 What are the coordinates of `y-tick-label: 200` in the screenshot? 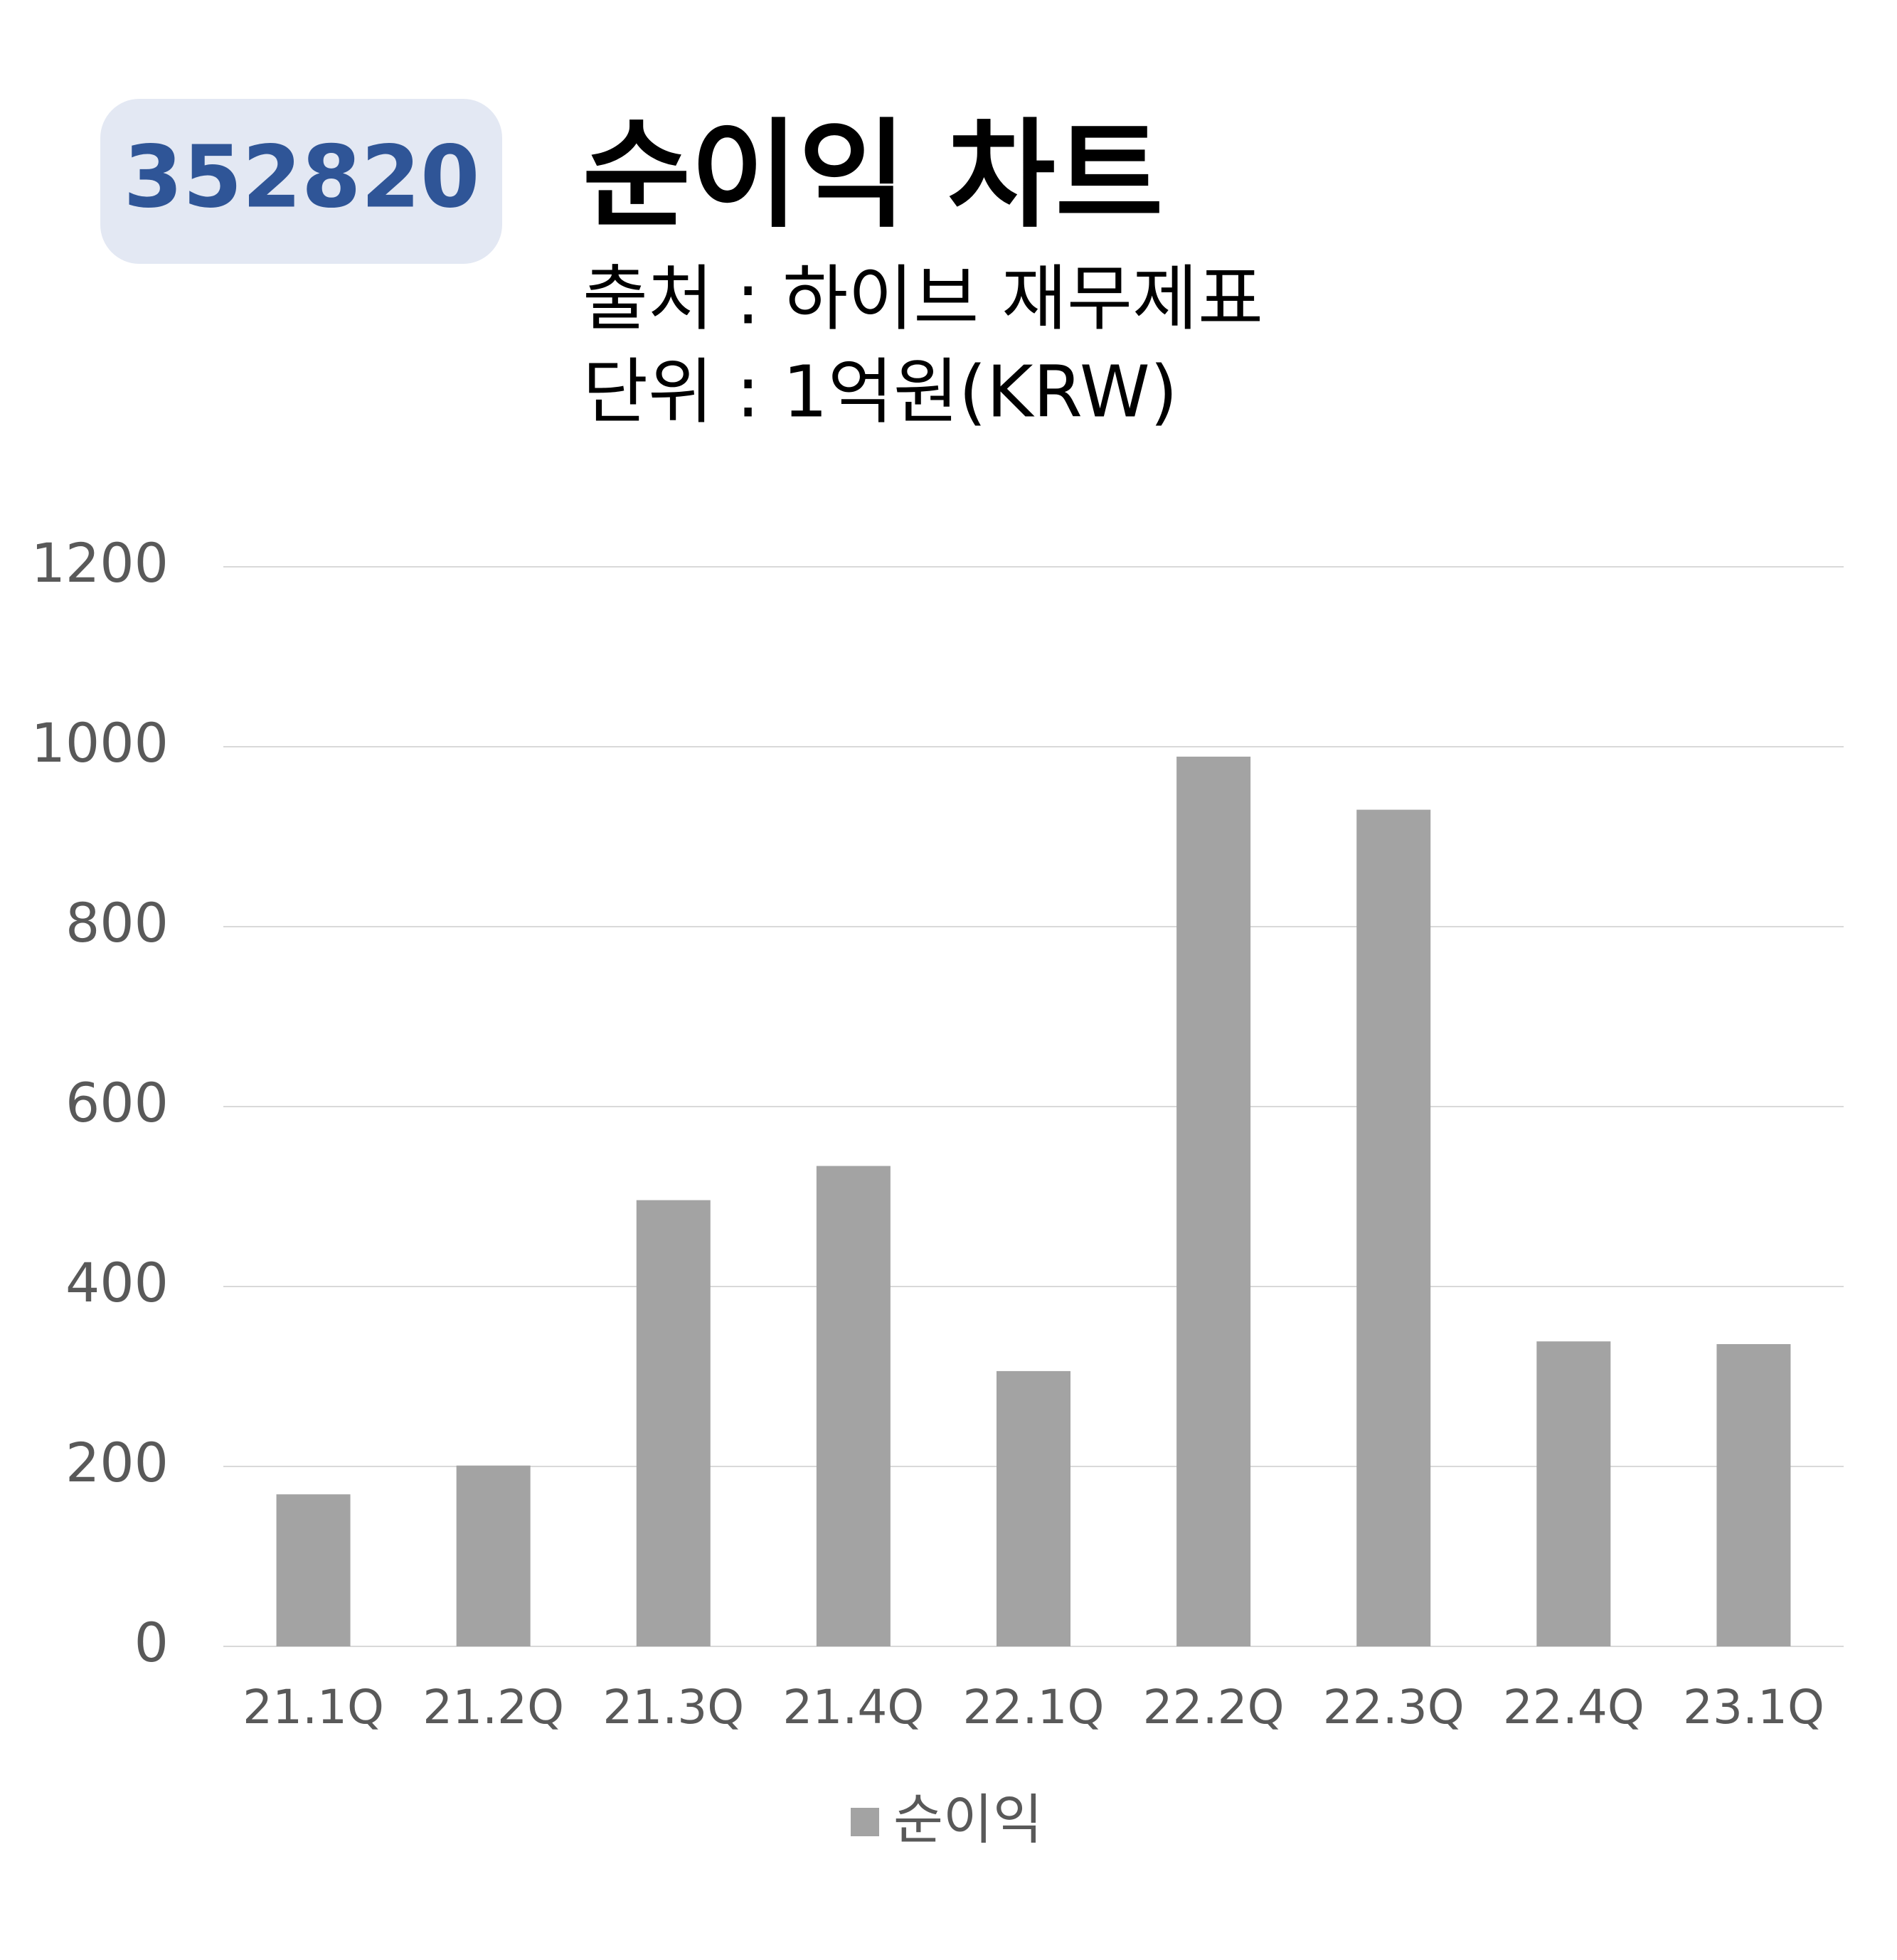 It's located at (117, 1462).